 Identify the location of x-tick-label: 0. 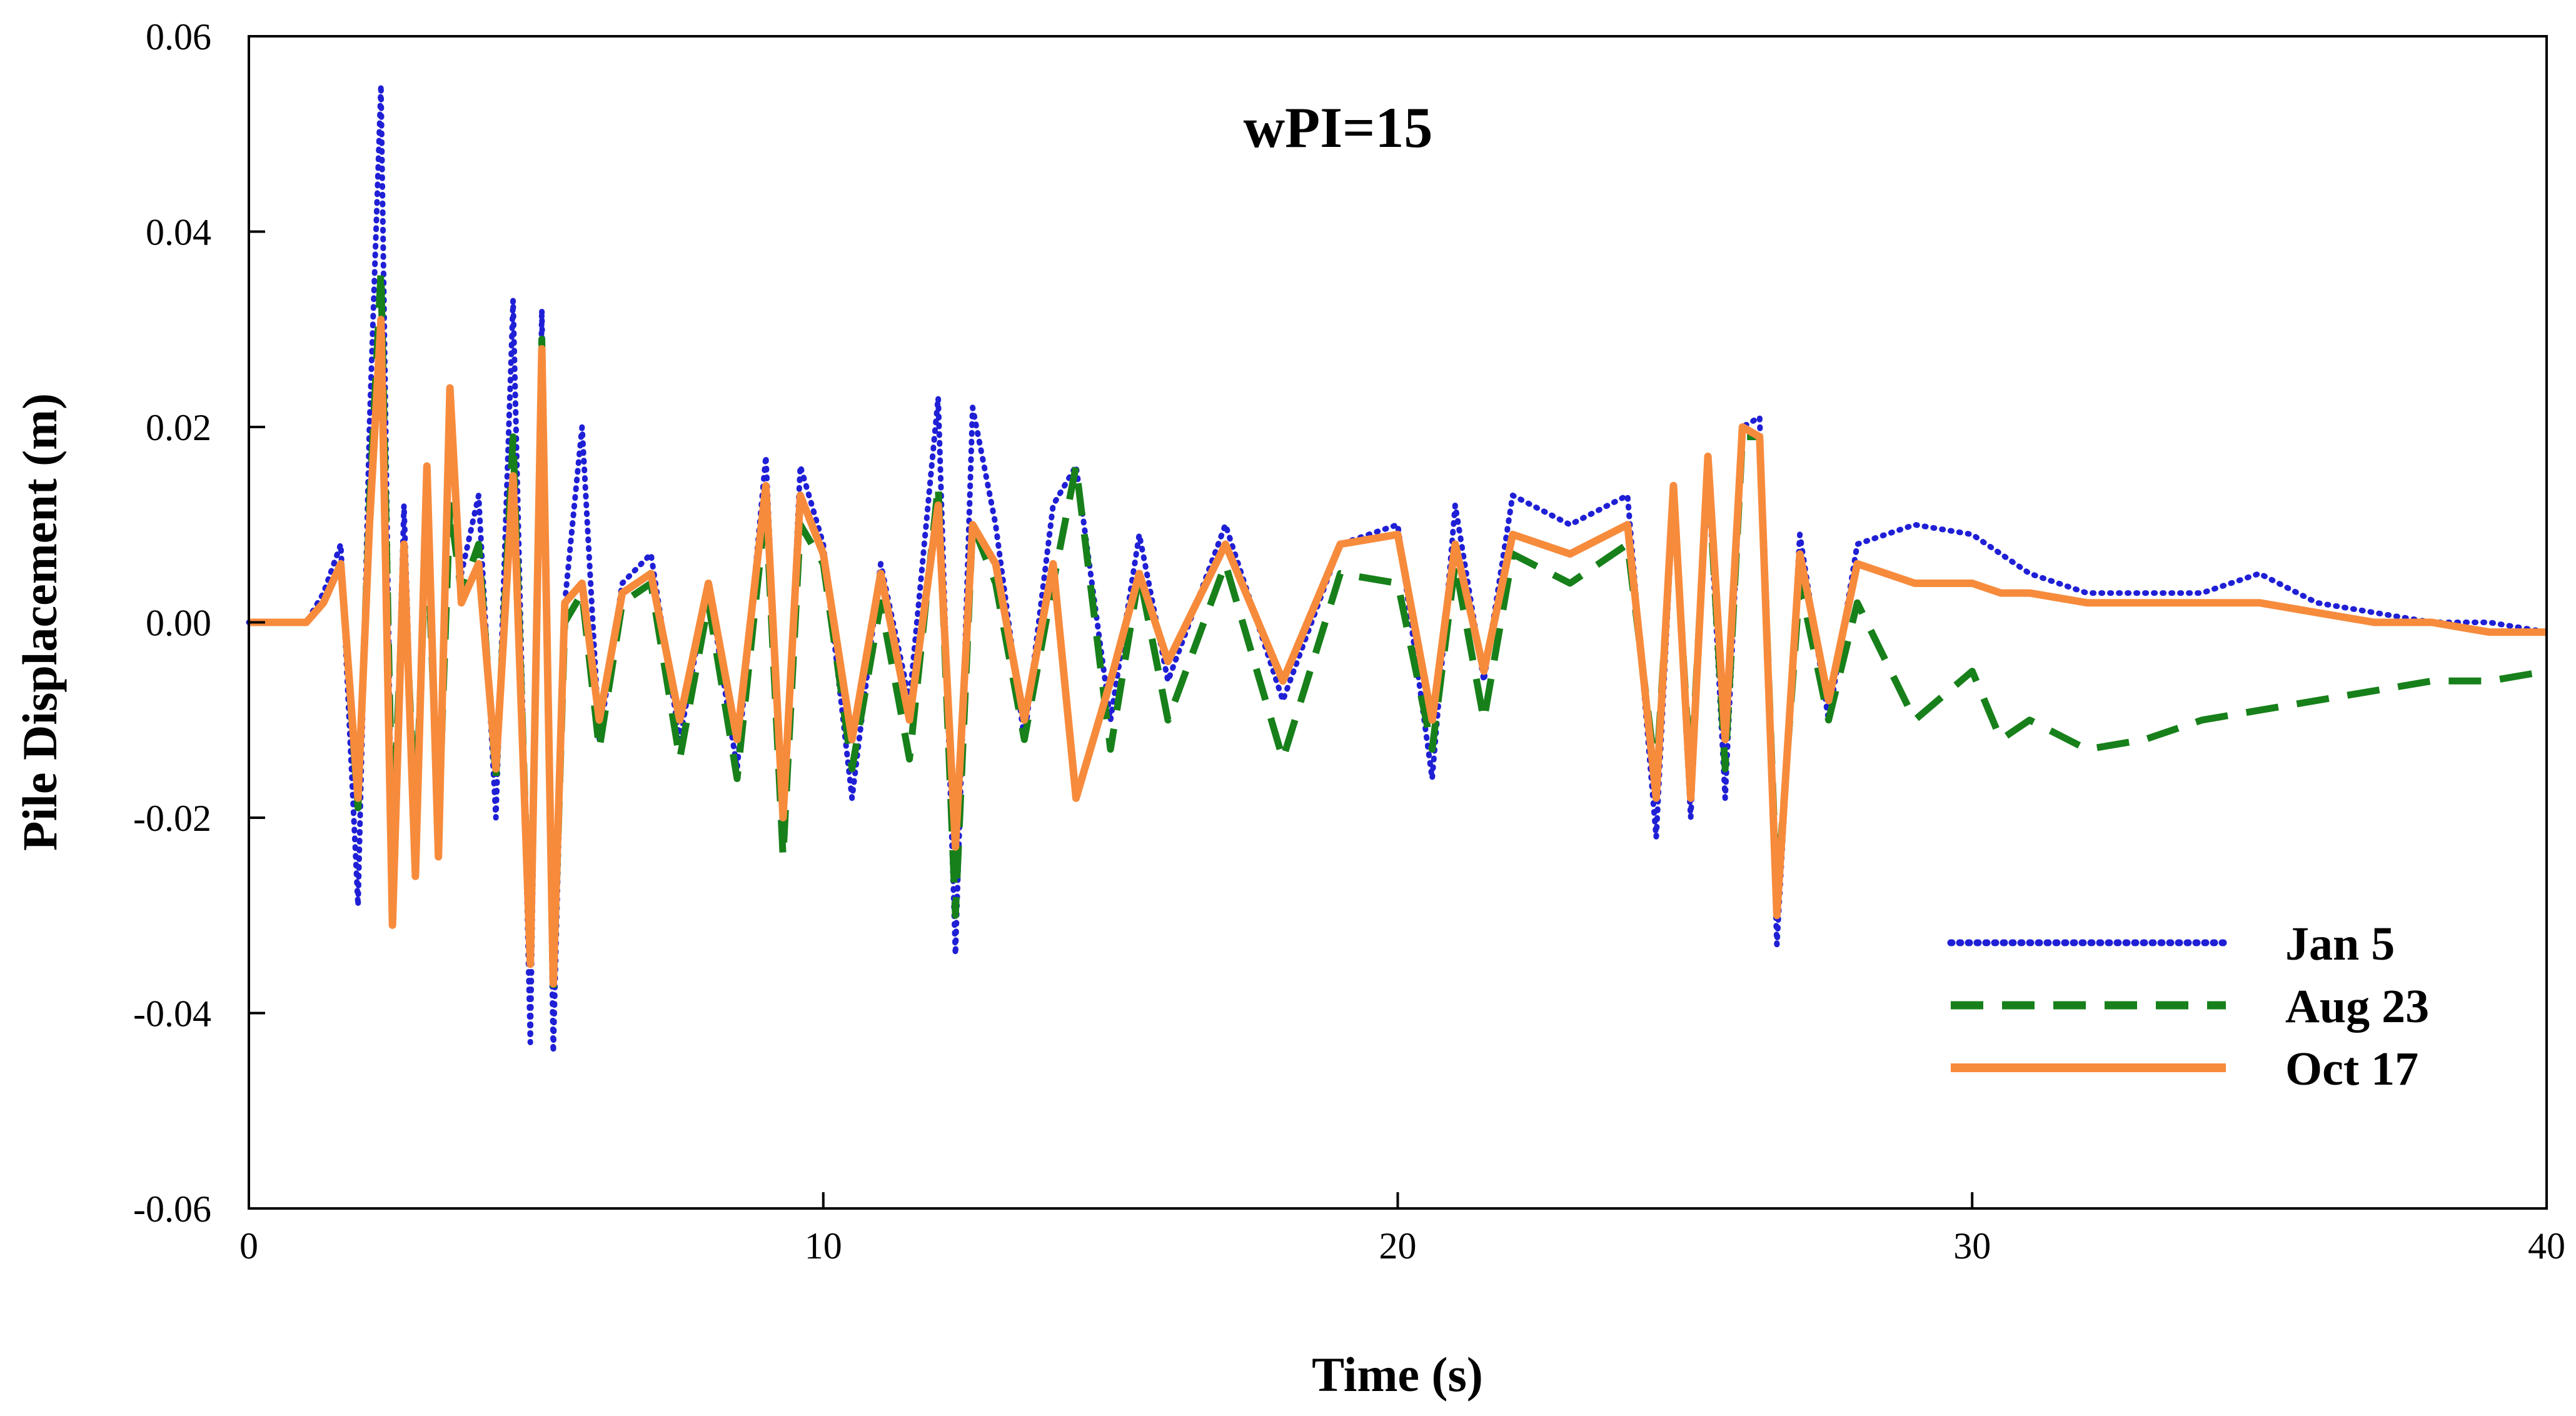
(249, 1246).